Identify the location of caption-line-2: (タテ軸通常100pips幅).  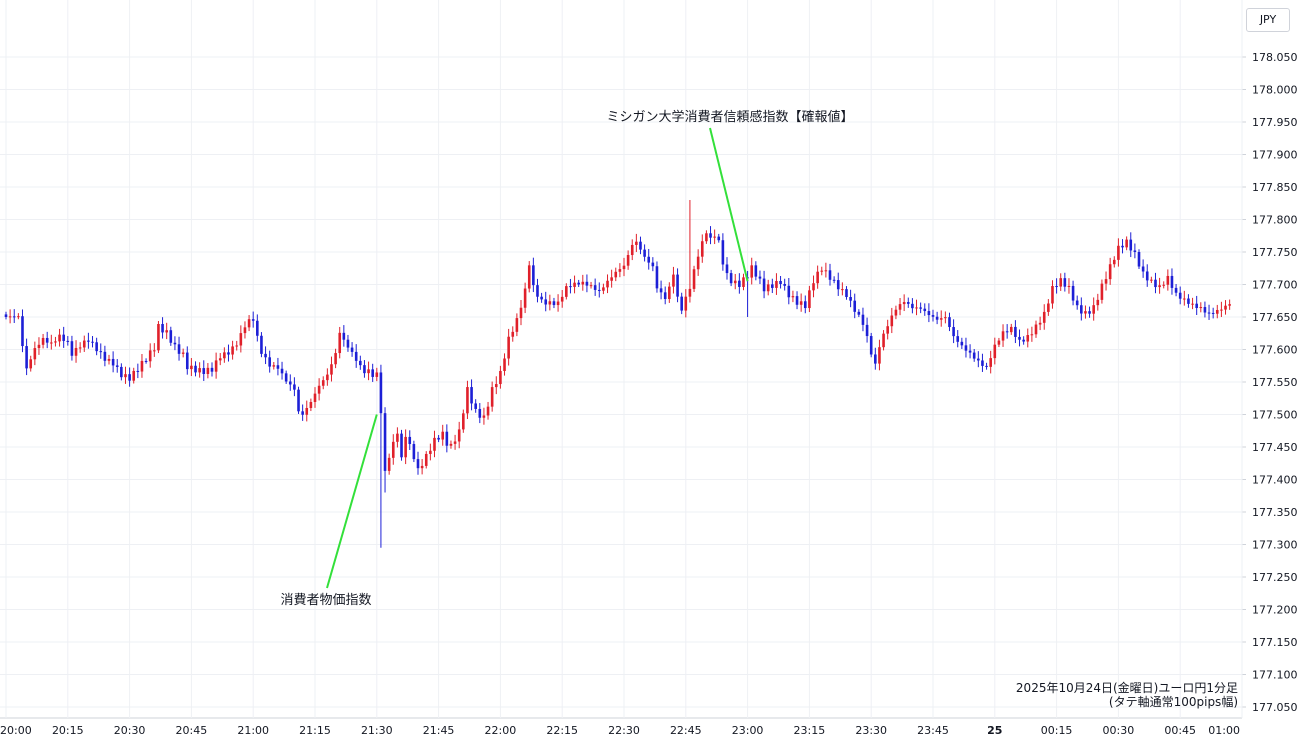
(1173, 702).